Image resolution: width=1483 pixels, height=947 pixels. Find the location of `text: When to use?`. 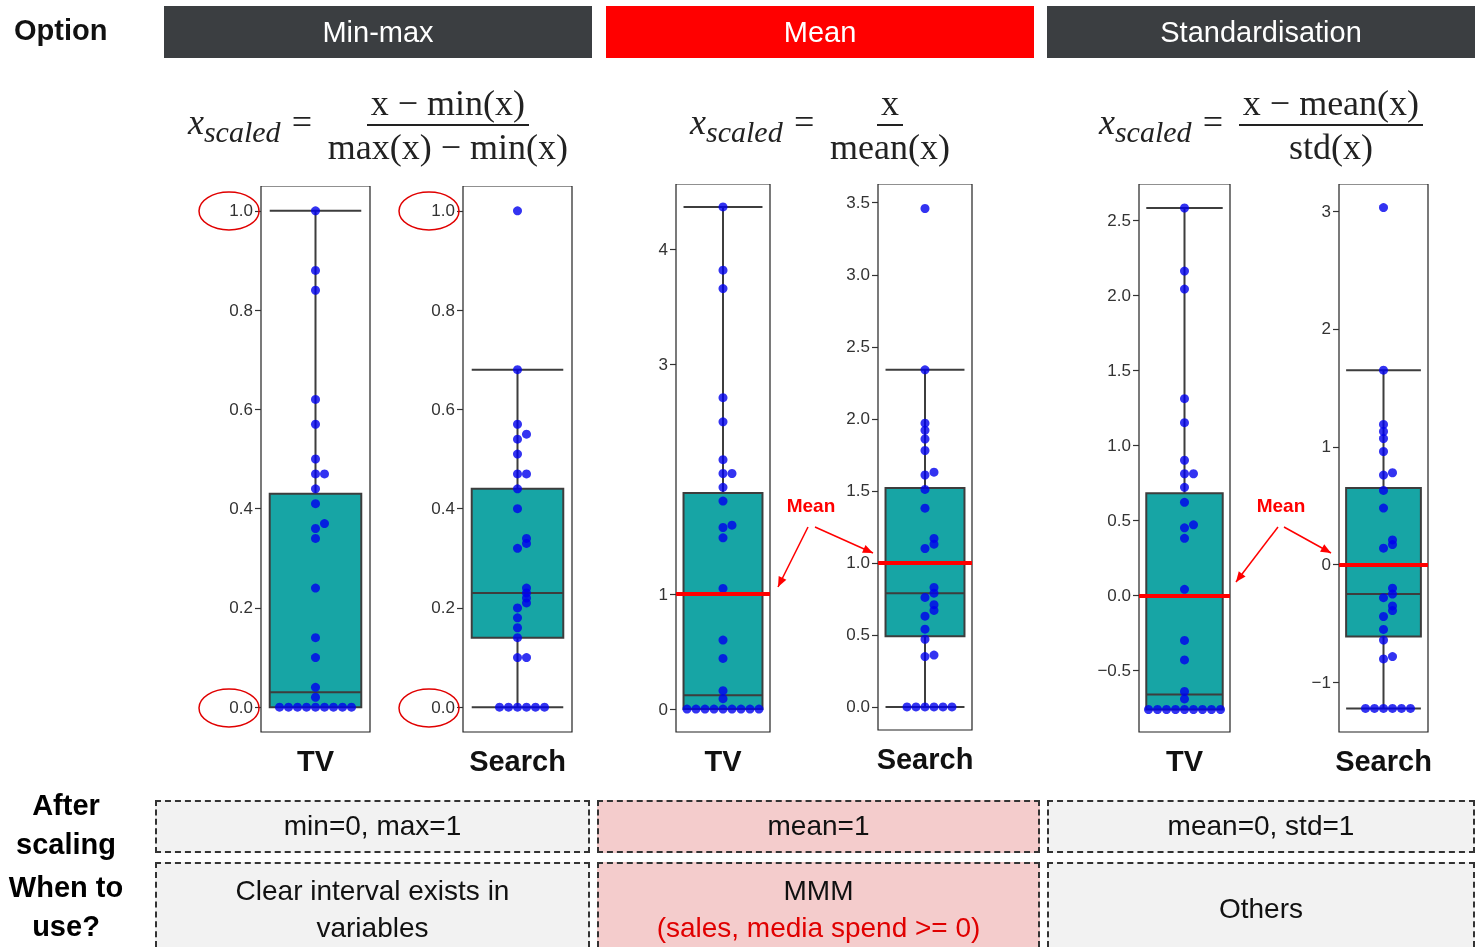

text: When to use? is located at coordinates (66, 907).